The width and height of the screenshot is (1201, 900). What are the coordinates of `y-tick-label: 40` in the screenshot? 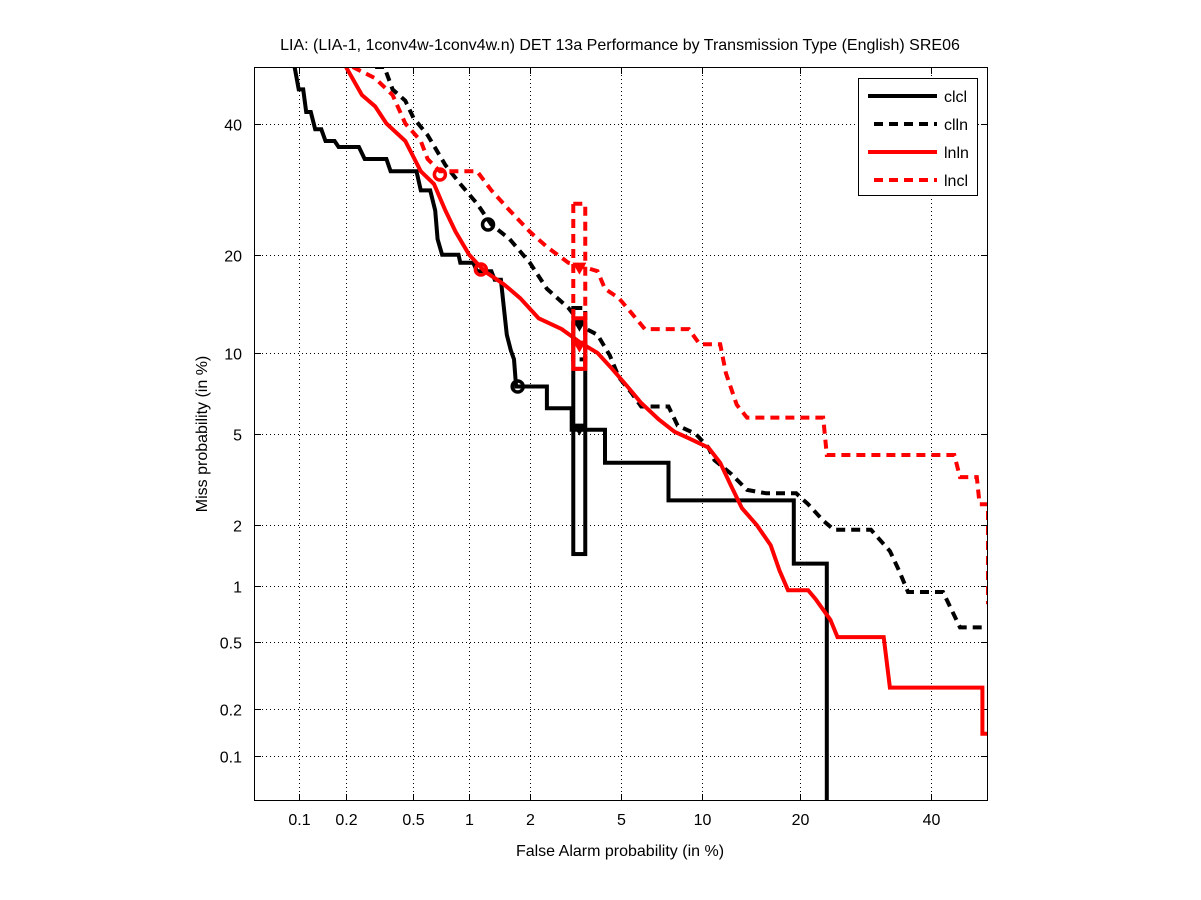 It's located at (233, 126).